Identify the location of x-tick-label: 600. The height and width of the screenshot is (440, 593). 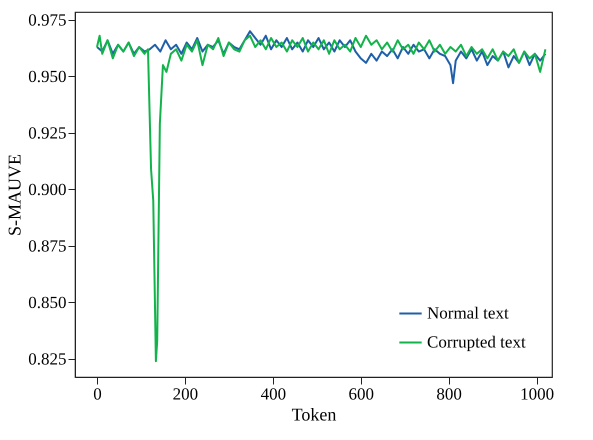
(361, 394).